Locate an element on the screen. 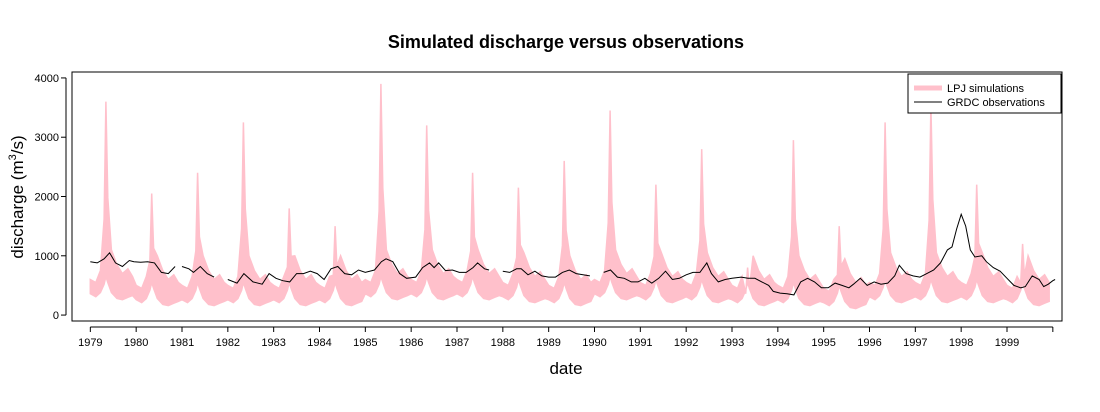  x-tick-label: 1988 is located at coordinates (503, 343).